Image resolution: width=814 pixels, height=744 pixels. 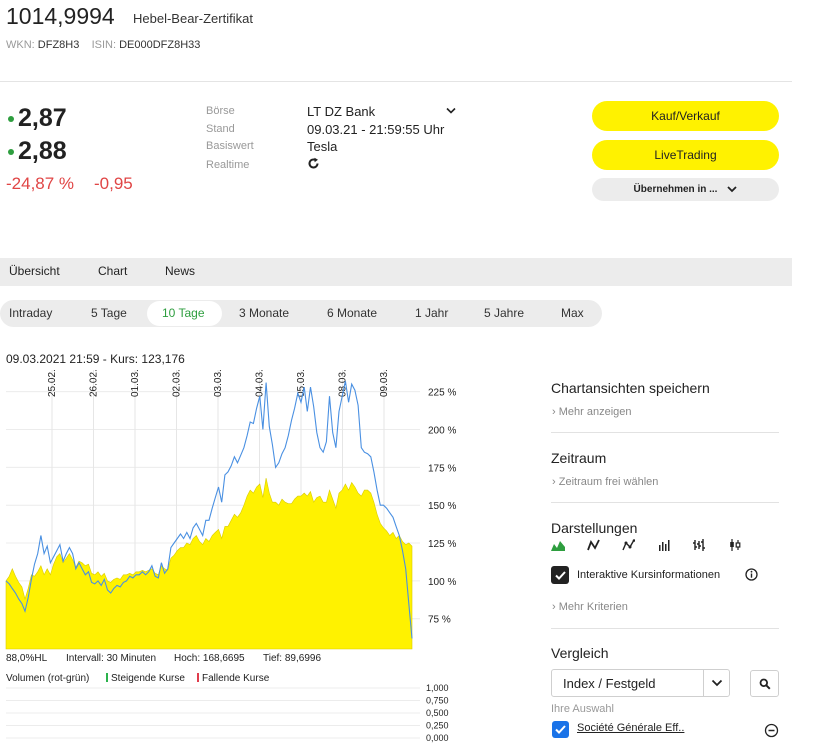 I want to click on divider, so click(x=665, y=502).